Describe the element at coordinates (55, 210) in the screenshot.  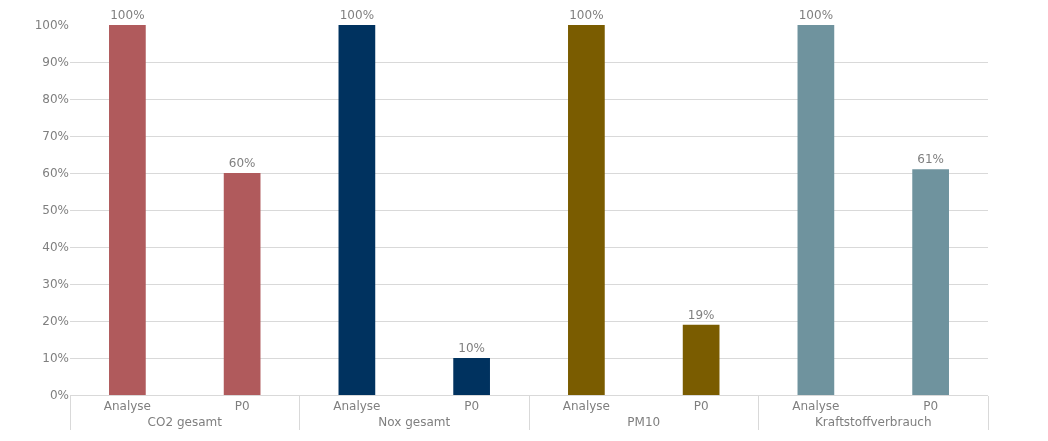
I see `y-tick-label: 50%` at that location.